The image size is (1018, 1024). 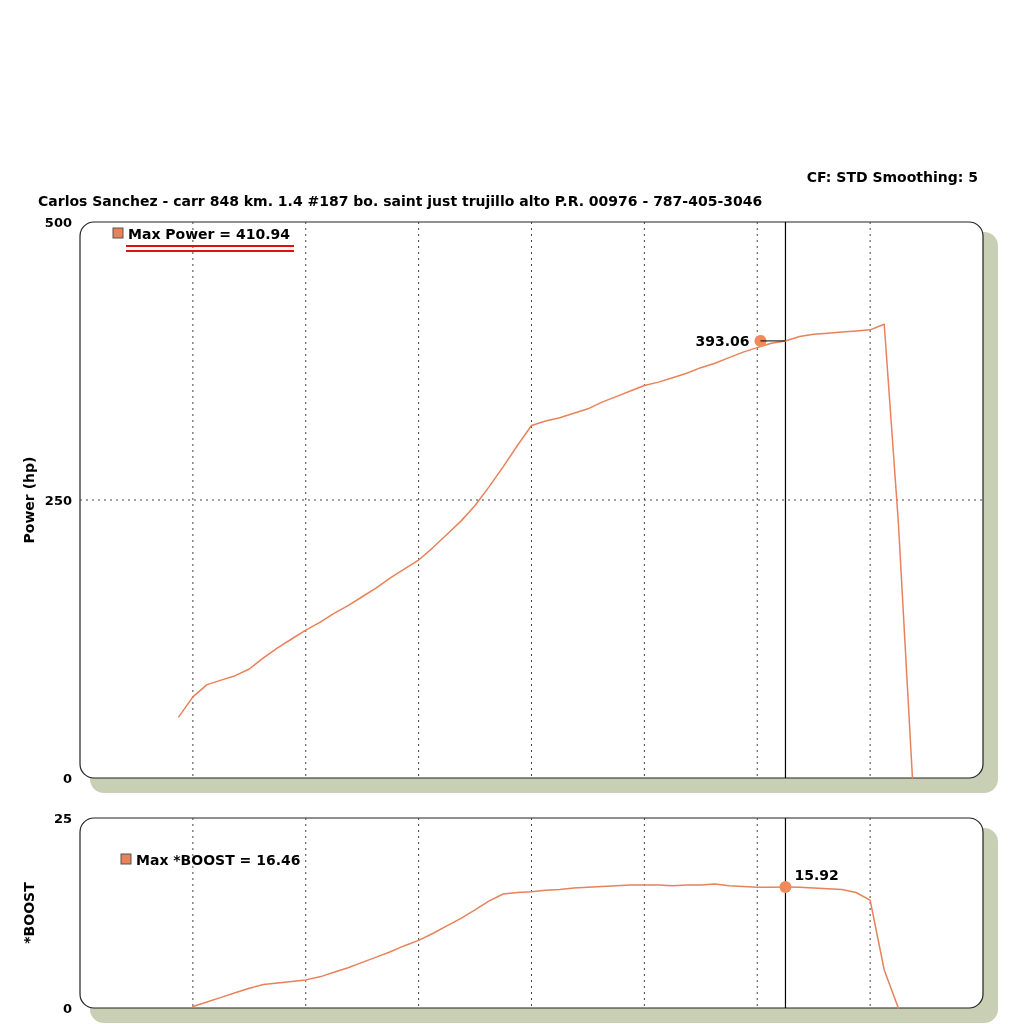 What do you see at coordinates (29, 912) in the screenshot?
I see `y-axis-title: *BOOST` at bounding box center [29, 912].